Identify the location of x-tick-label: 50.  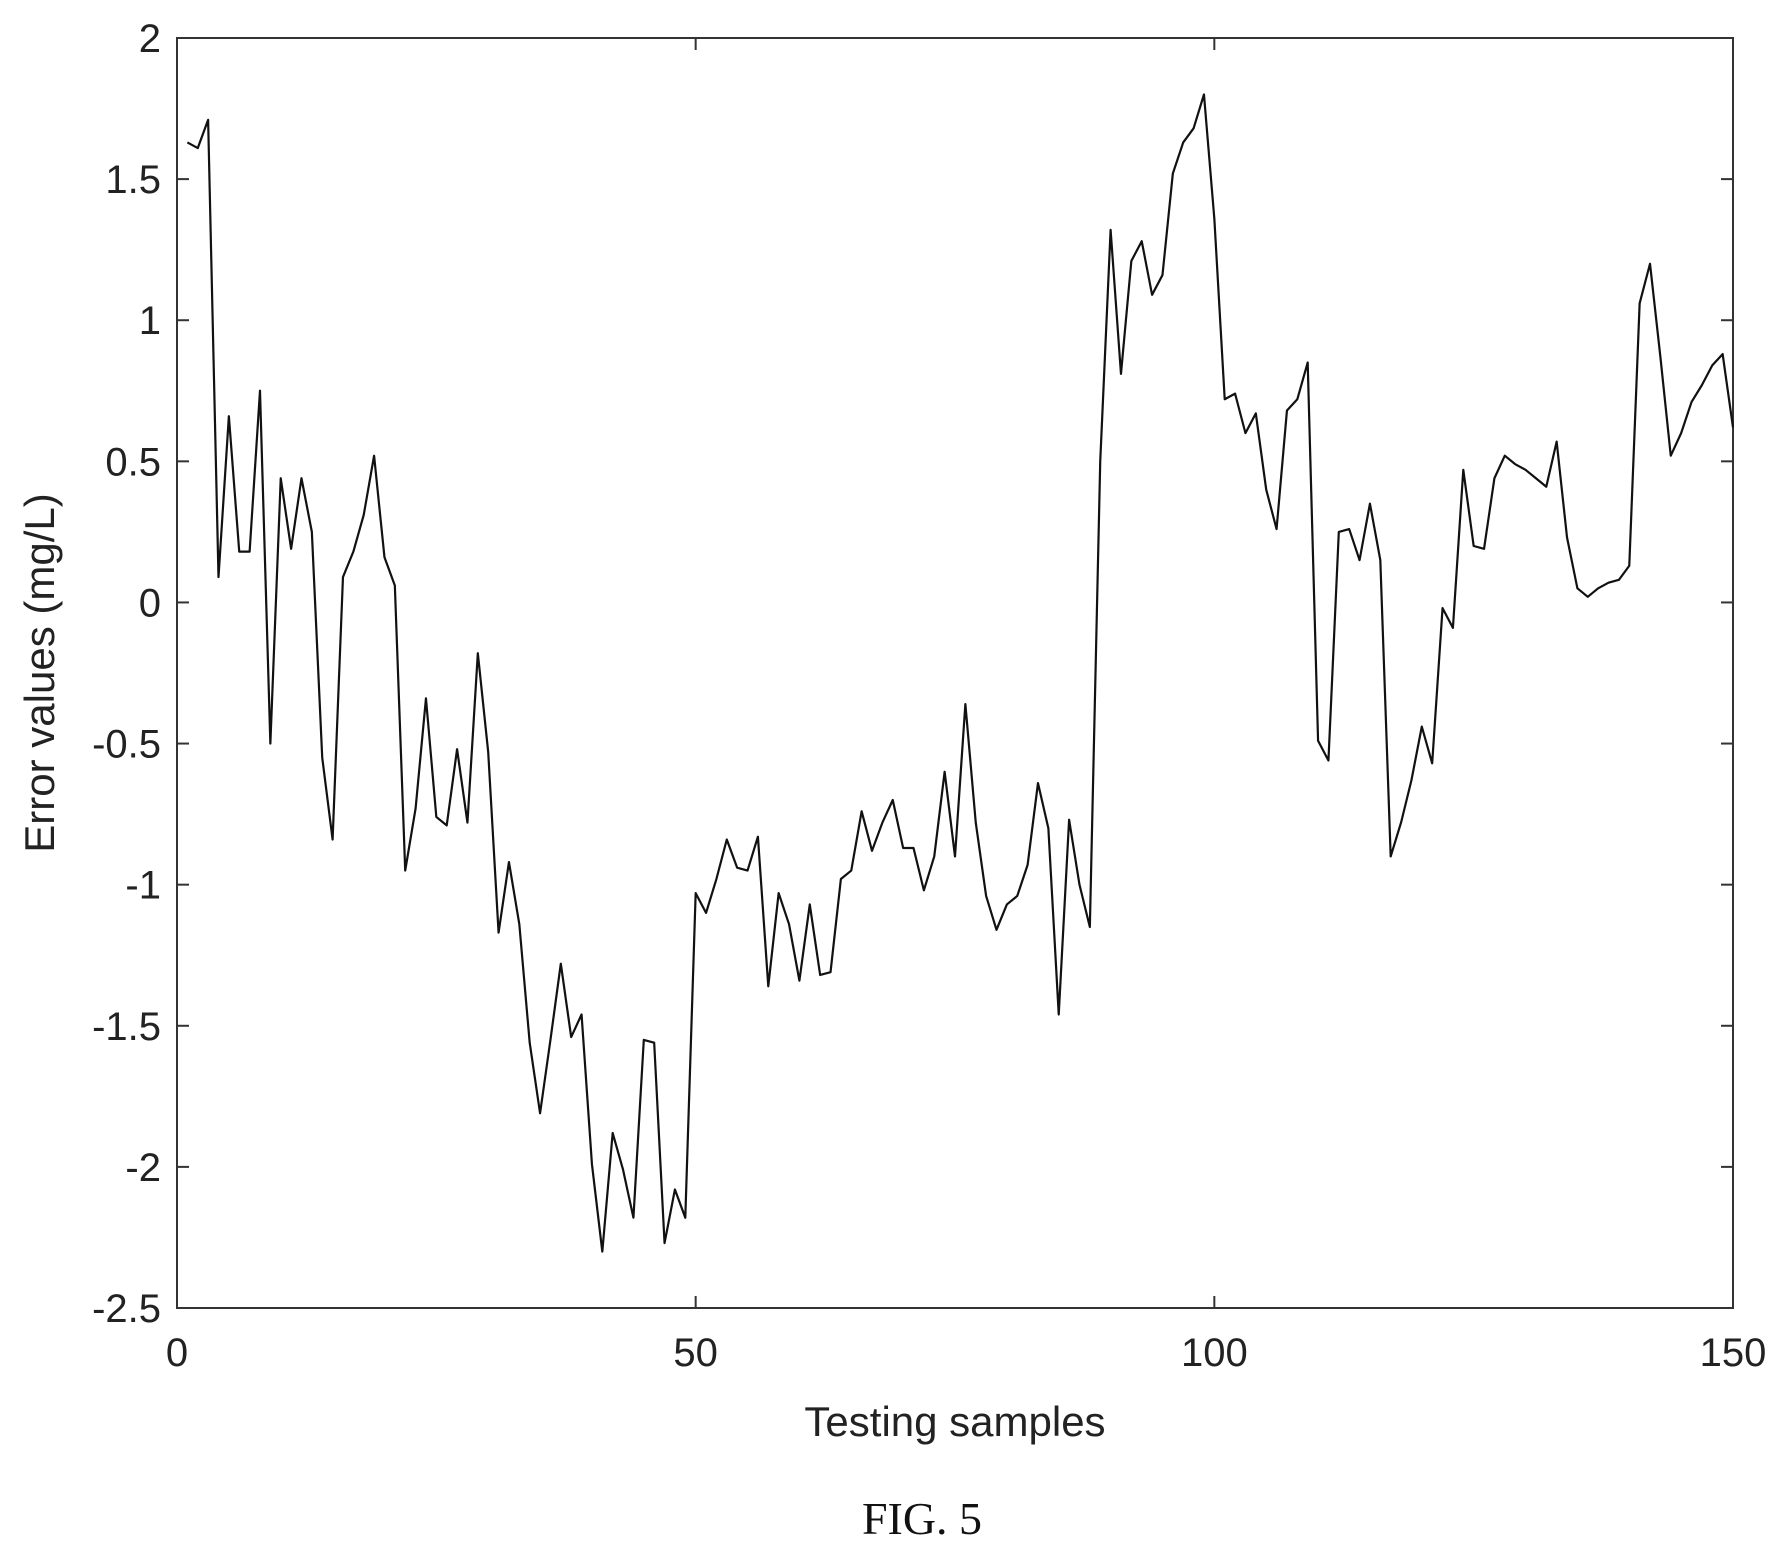
(695, 1353).